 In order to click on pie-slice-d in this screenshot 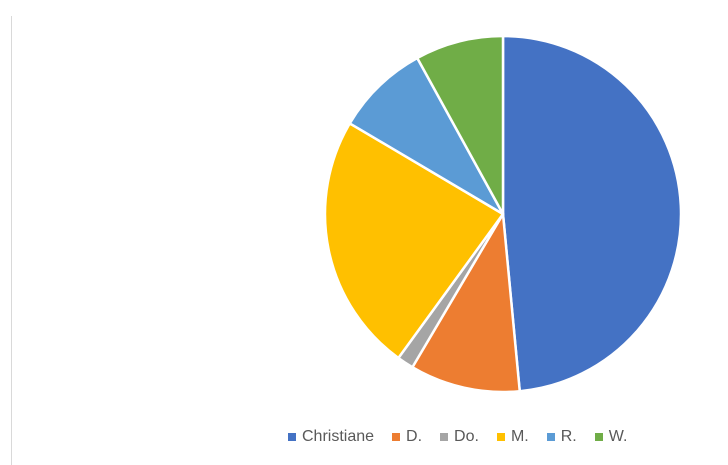, I will do `click(466, 303)`.